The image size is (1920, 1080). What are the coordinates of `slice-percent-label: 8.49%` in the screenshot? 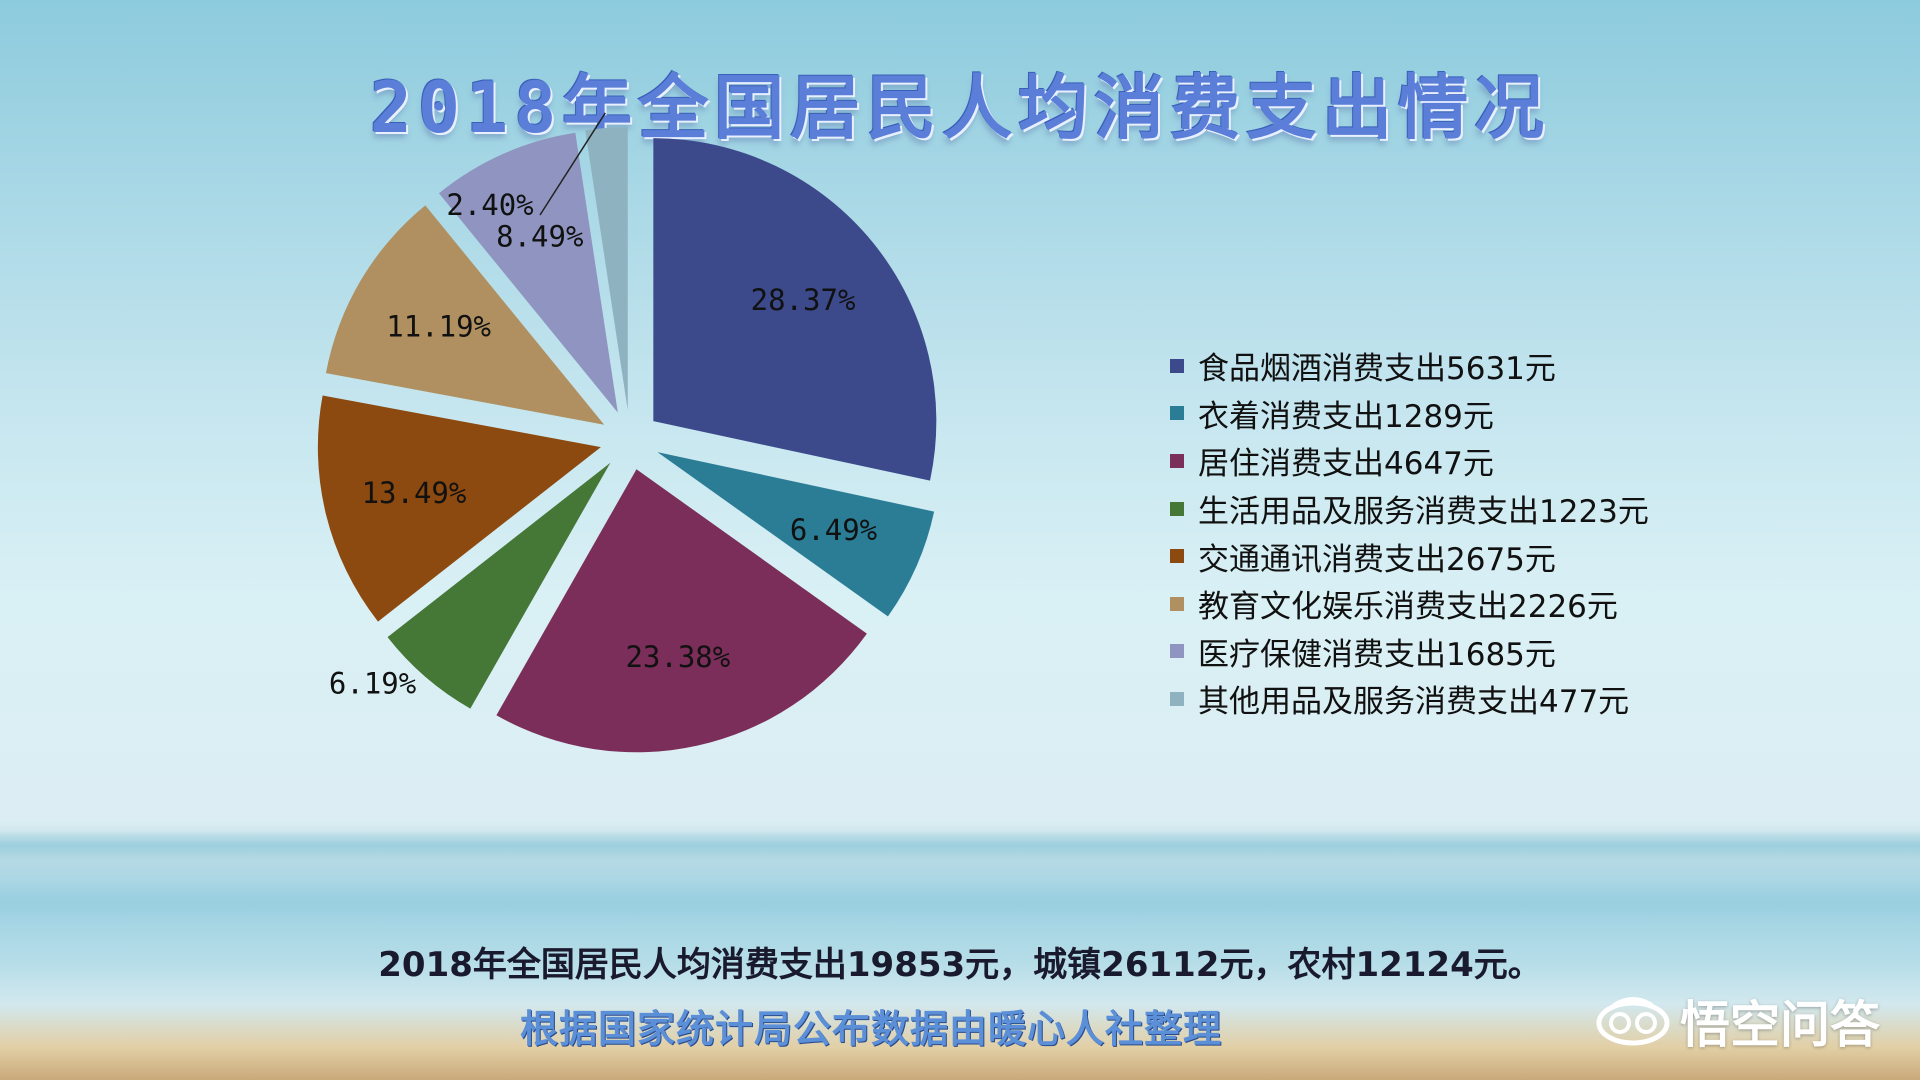 It's located at (539, 237).